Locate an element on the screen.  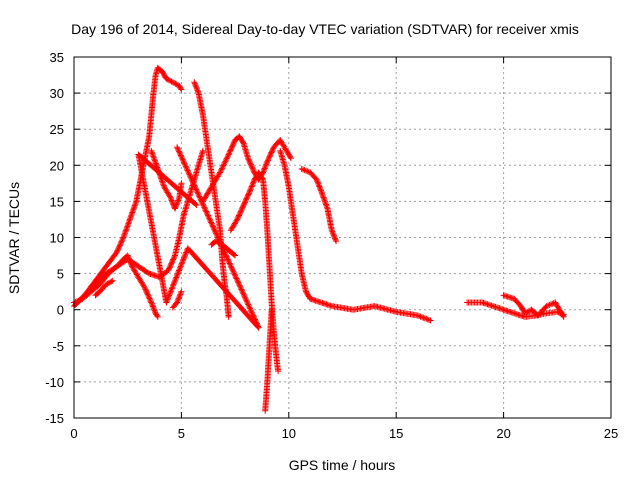
x-tick-label: 20 is located at coordinates (503, 433).